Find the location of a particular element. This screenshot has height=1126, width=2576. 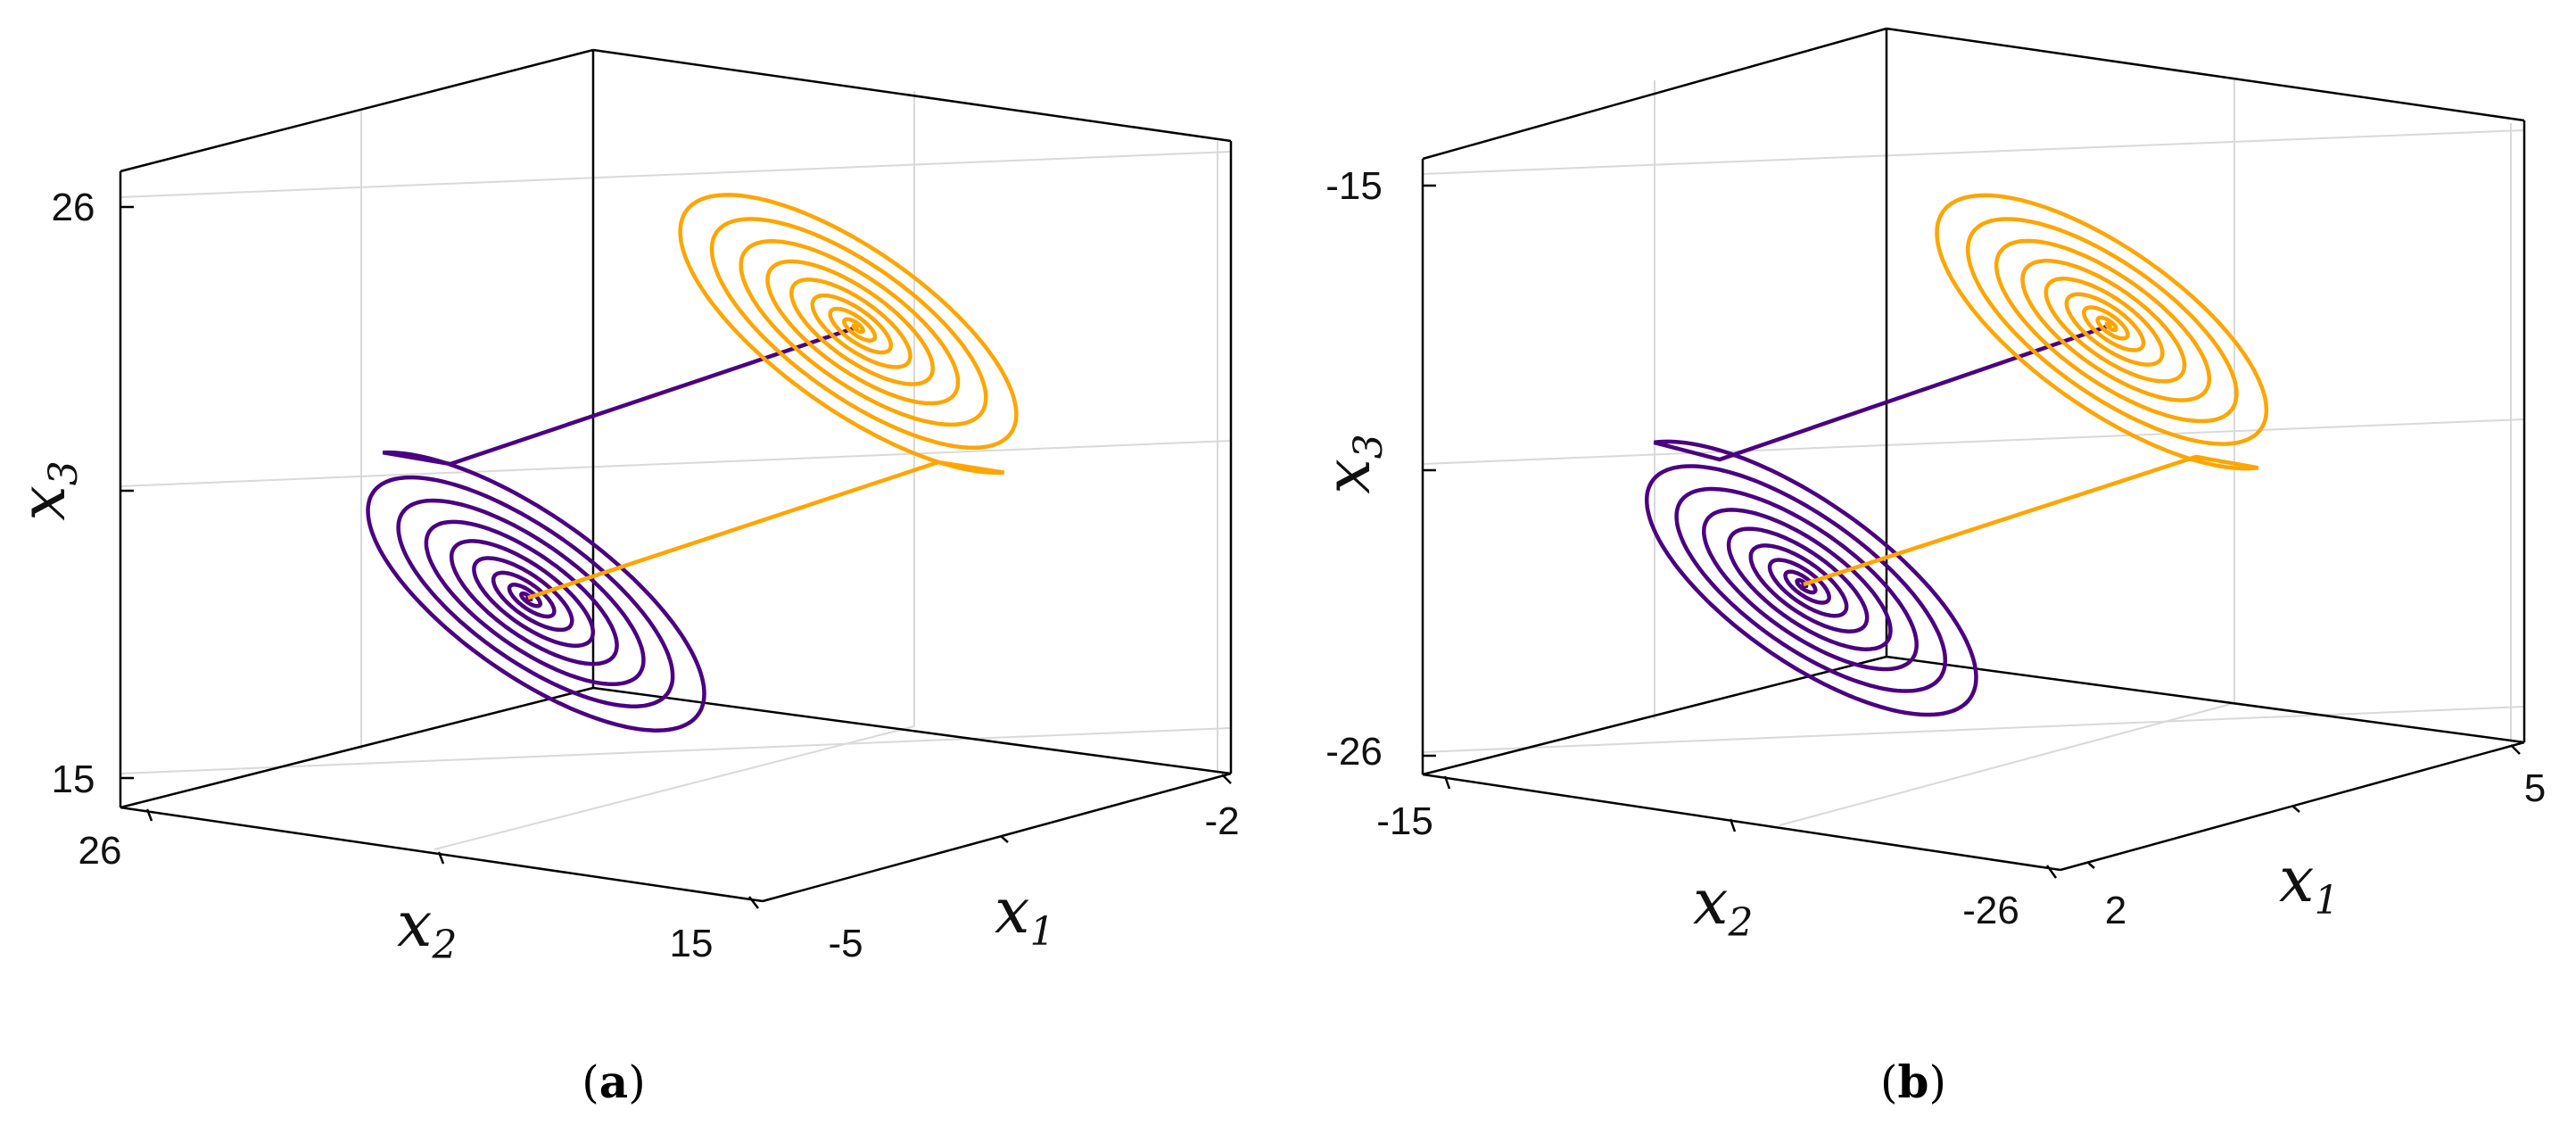

panel-a-series-purple-path is located at coordinates (612, 529).